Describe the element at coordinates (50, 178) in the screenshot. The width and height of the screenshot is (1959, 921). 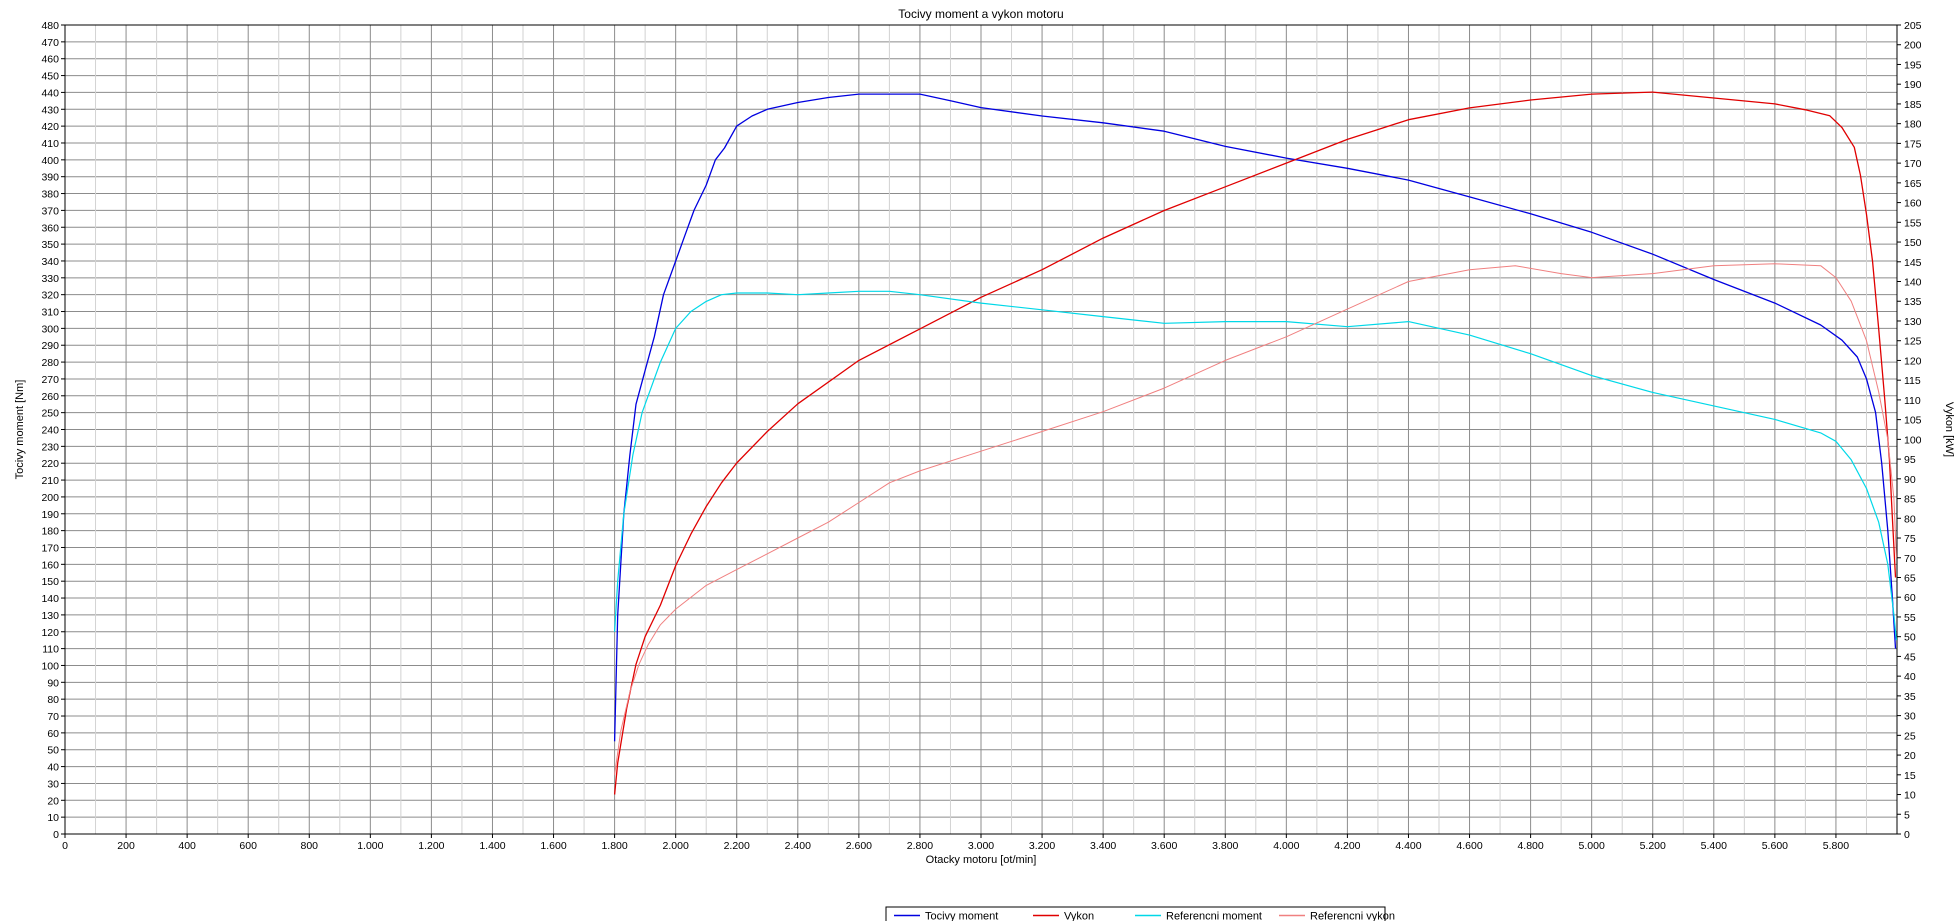
I see `y-tick-label: 390` at that location.